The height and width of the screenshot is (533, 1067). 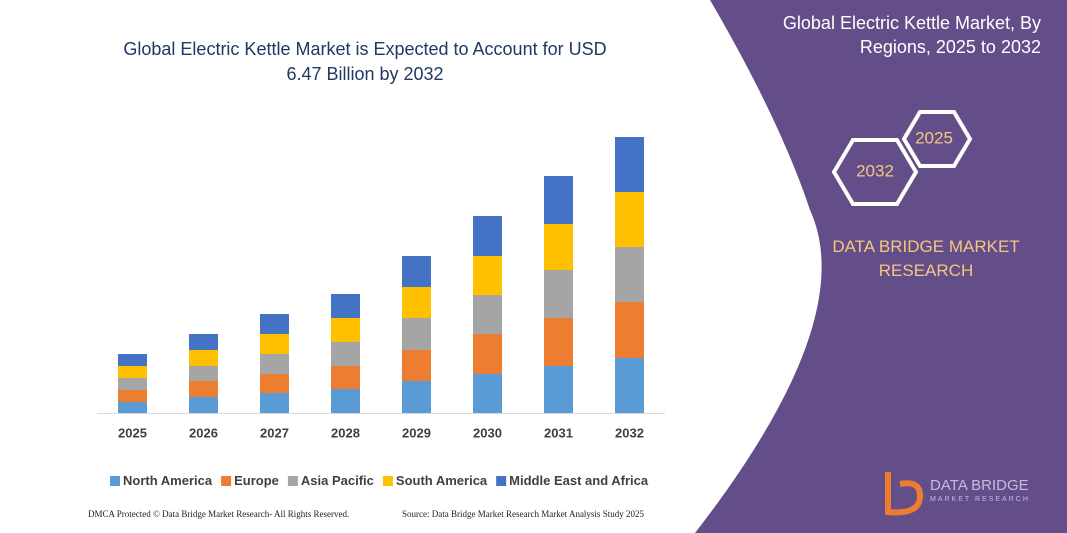 I want to click on logo-tagline: MARKET RESEARCH, so click(x=980, y=499).